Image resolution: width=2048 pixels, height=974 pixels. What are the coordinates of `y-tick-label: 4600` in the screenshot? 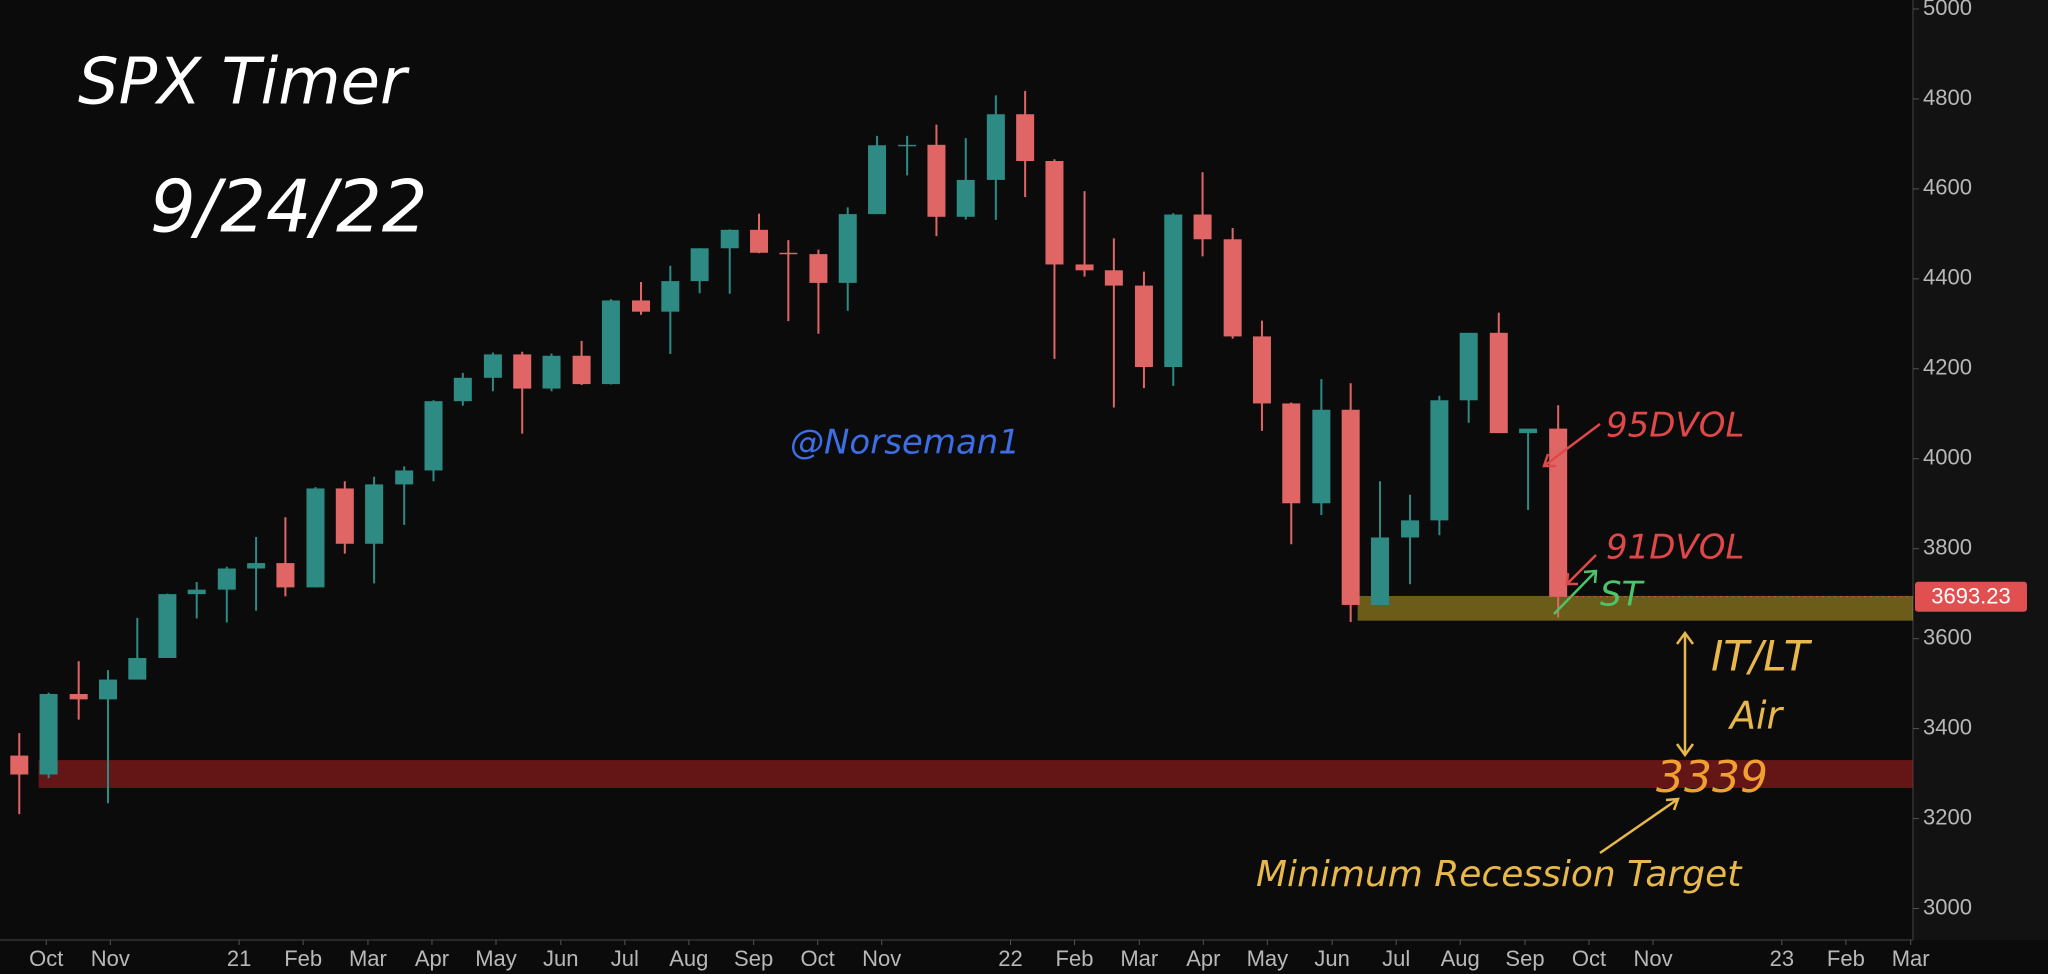 It's located at (1947, 187).